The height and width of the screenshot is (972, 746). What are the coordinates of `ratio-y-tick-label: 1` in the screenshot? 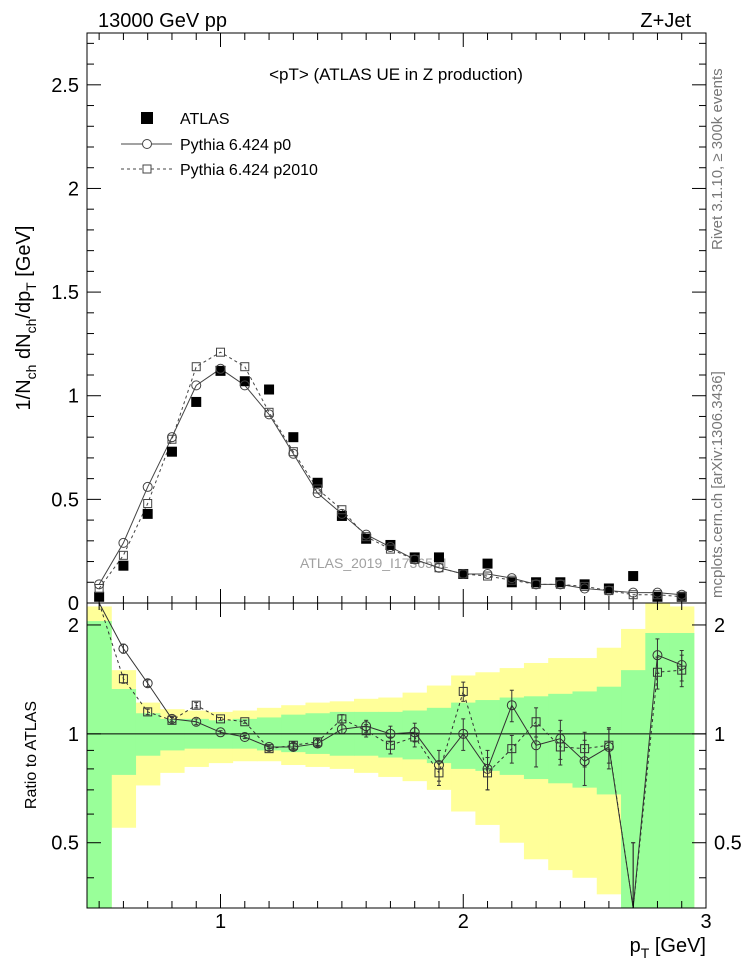 It's located at (73, 735).